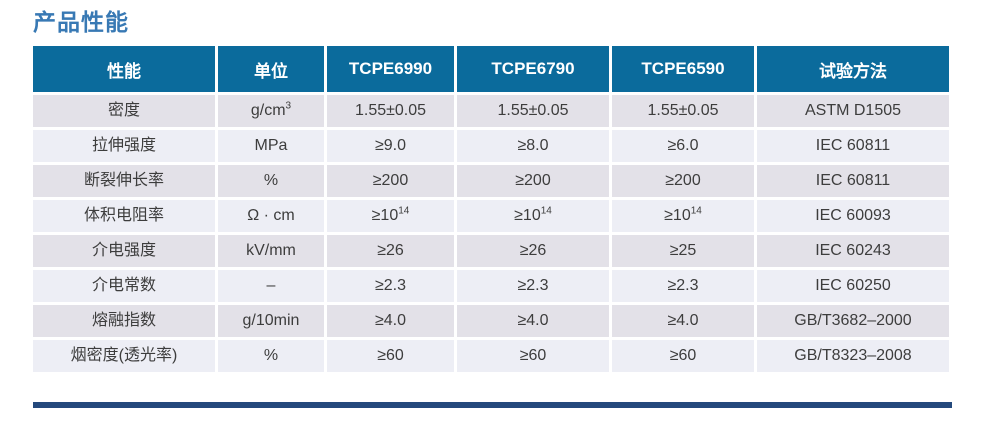  I want to click on cell-tcpe6790: ≥2.3, so click(533, 286).